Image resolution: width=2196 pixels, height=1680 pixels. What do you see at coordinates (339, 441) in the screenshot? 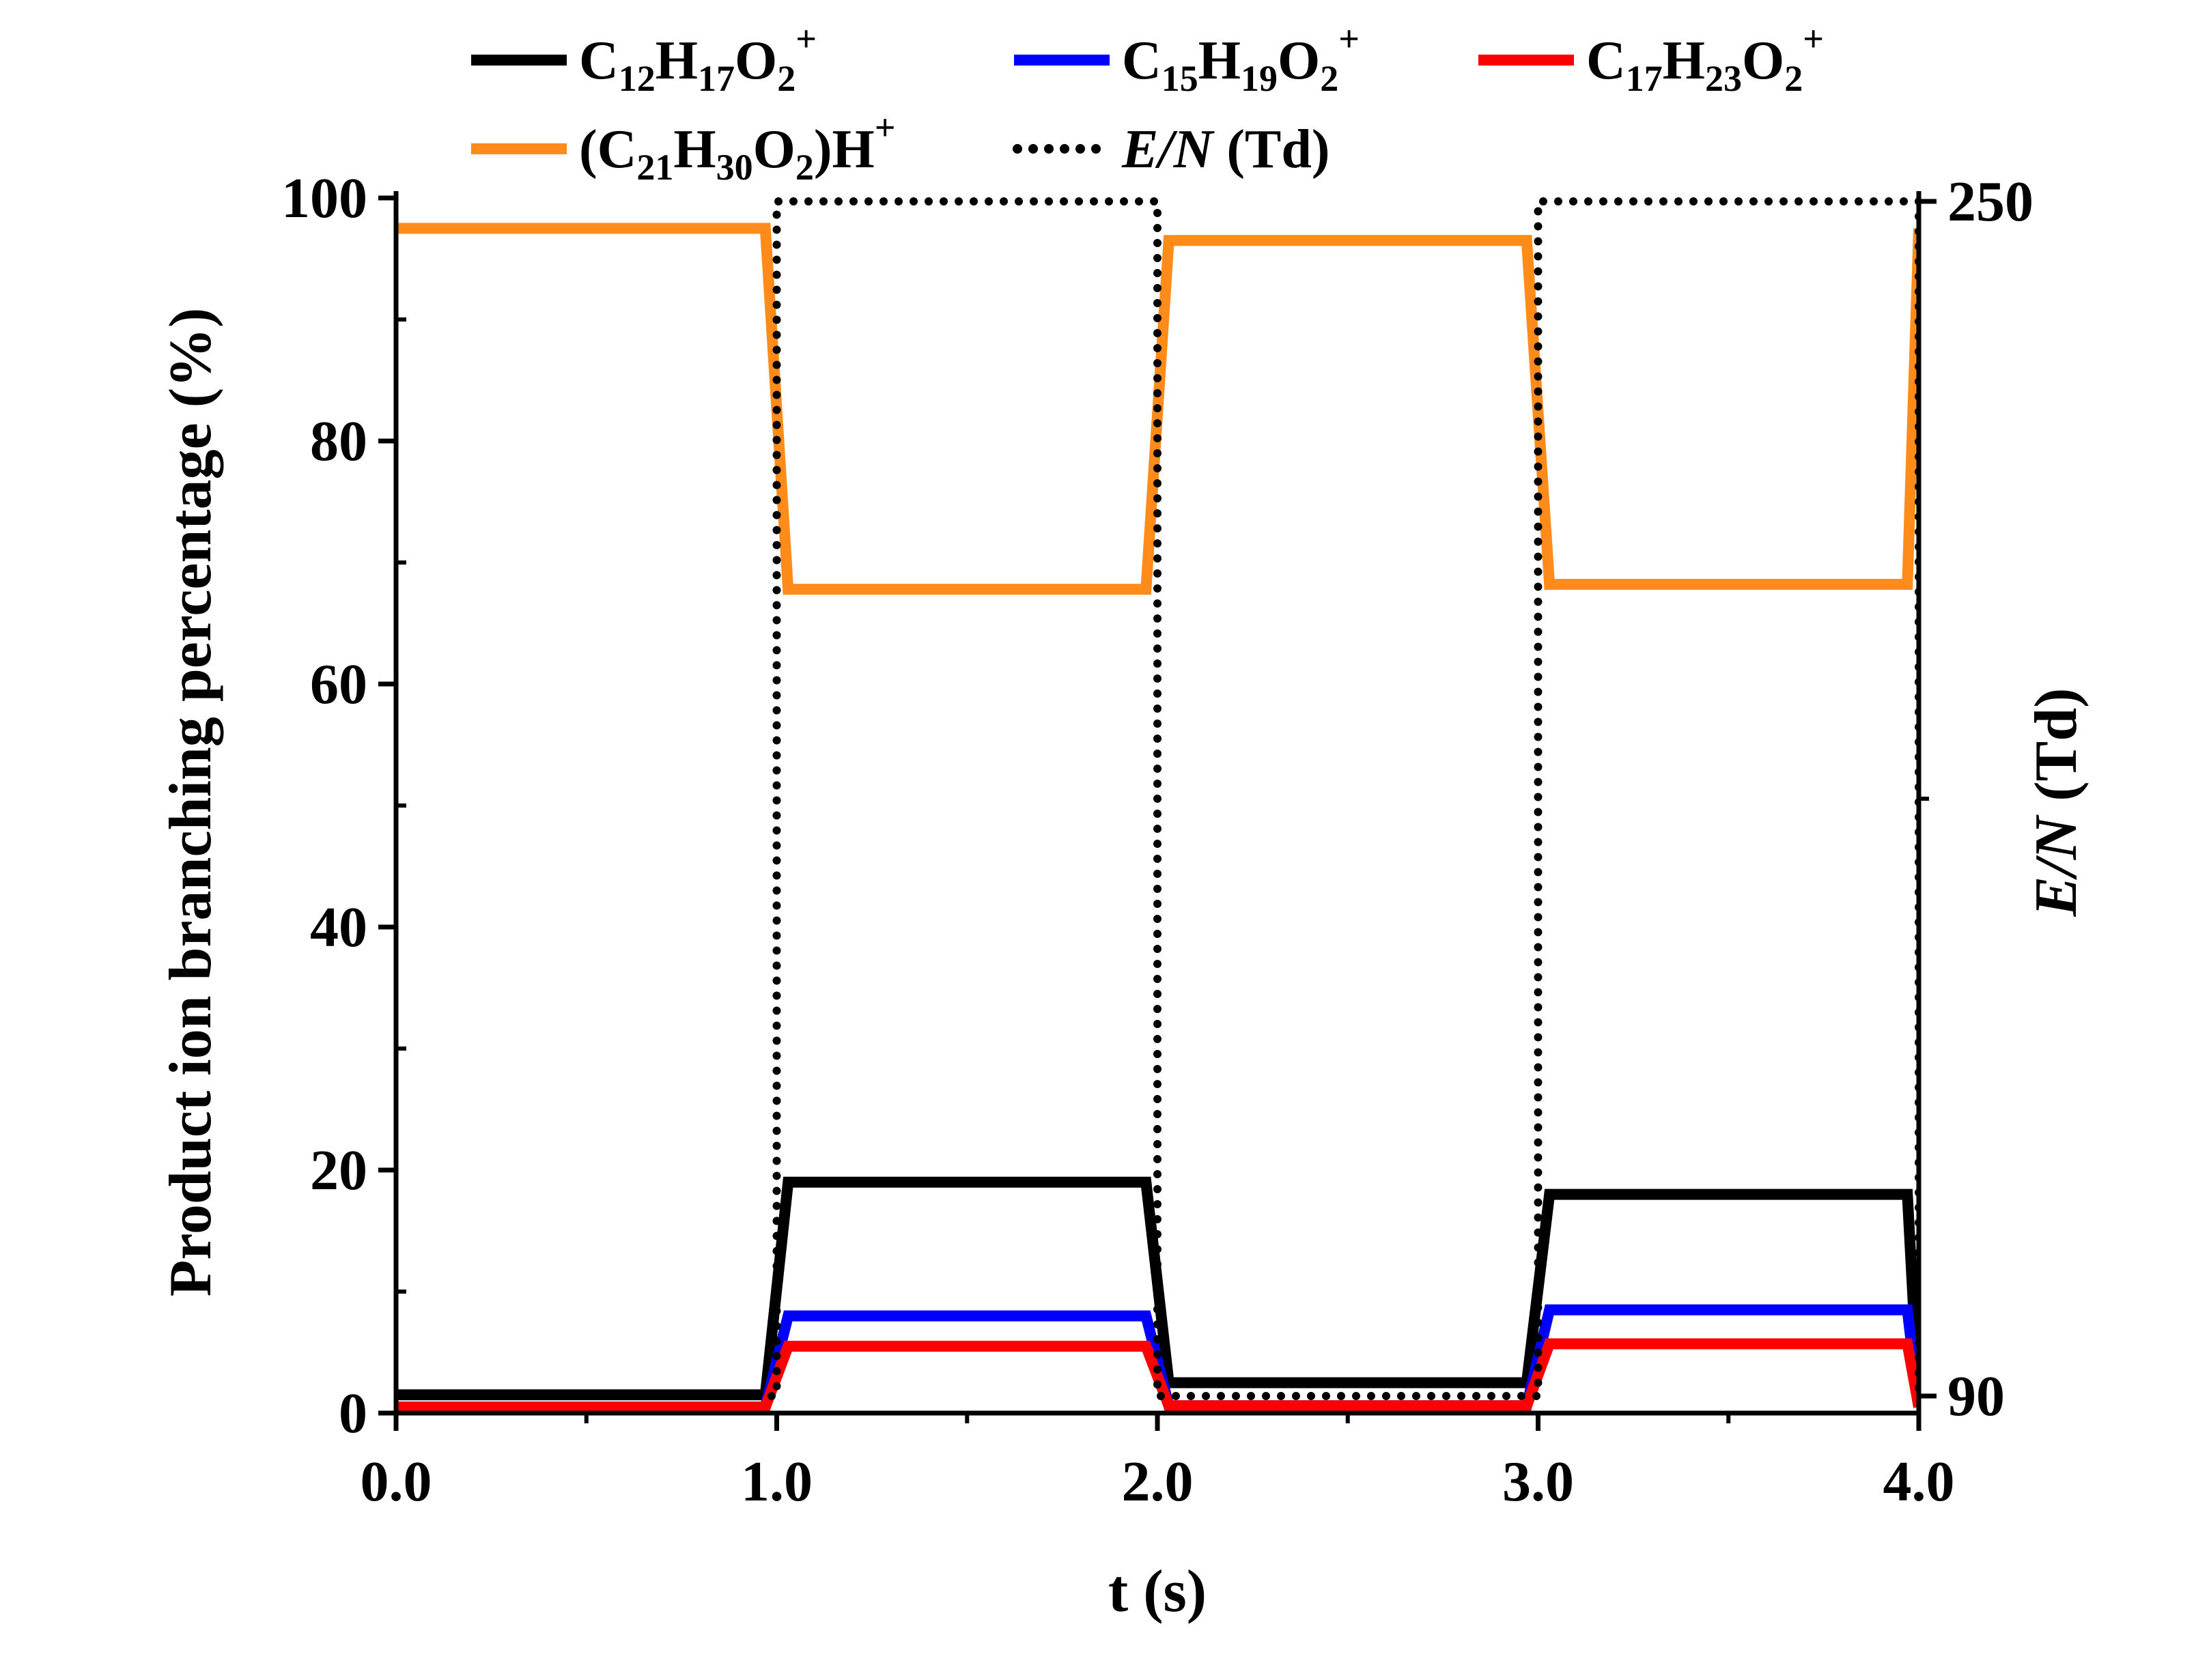
I see `y-tick-label: 80` at bounding box center [339, 441].